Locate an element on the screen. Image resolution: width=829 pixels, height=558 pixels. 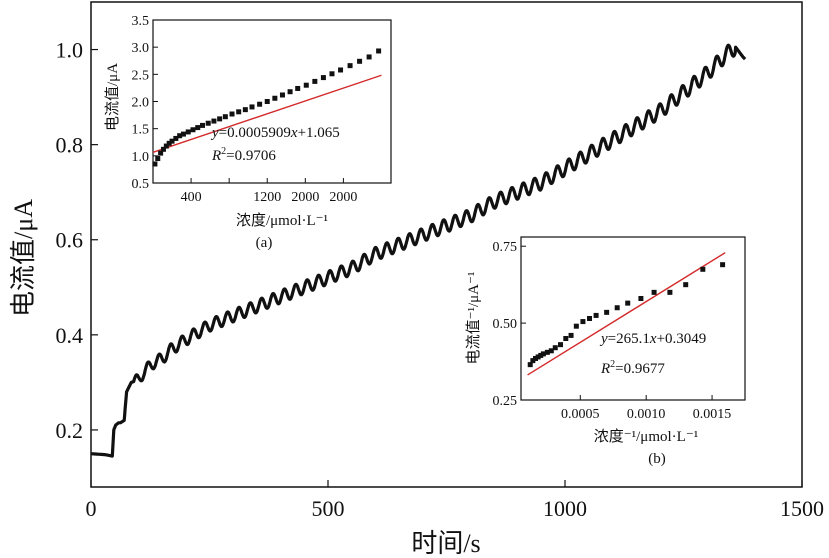
main-y-tick-label: 0.8 is located at coordinates (70, 145).